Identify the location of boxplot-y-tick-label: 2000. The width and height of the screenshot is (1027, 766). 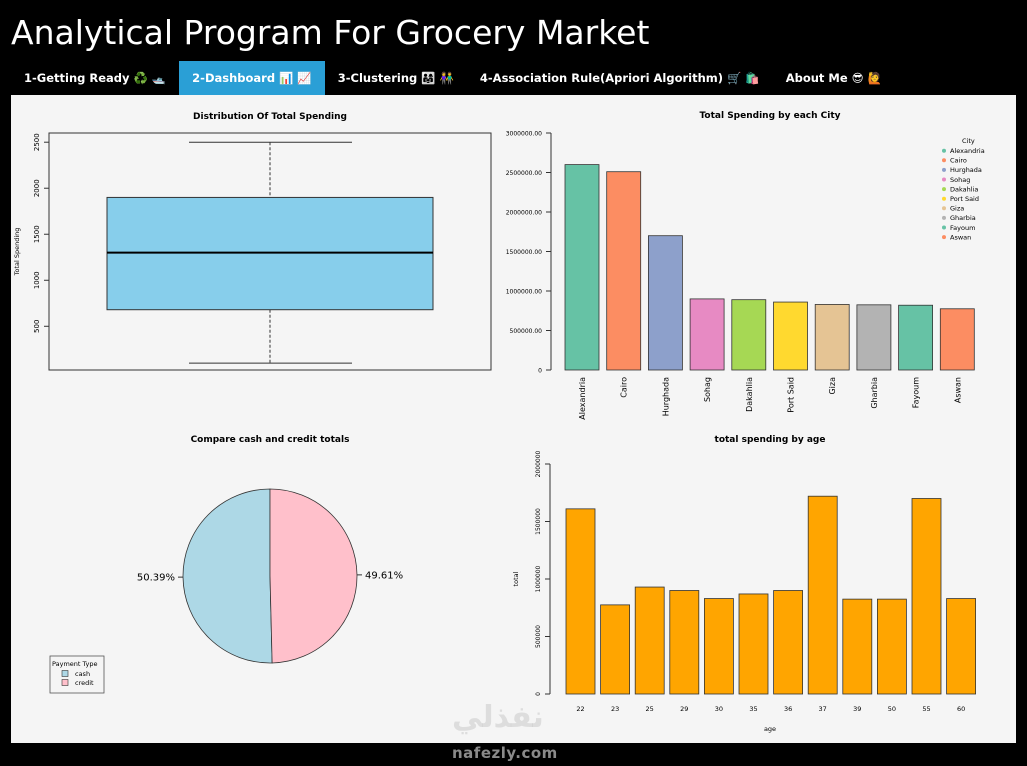
(37, 188).